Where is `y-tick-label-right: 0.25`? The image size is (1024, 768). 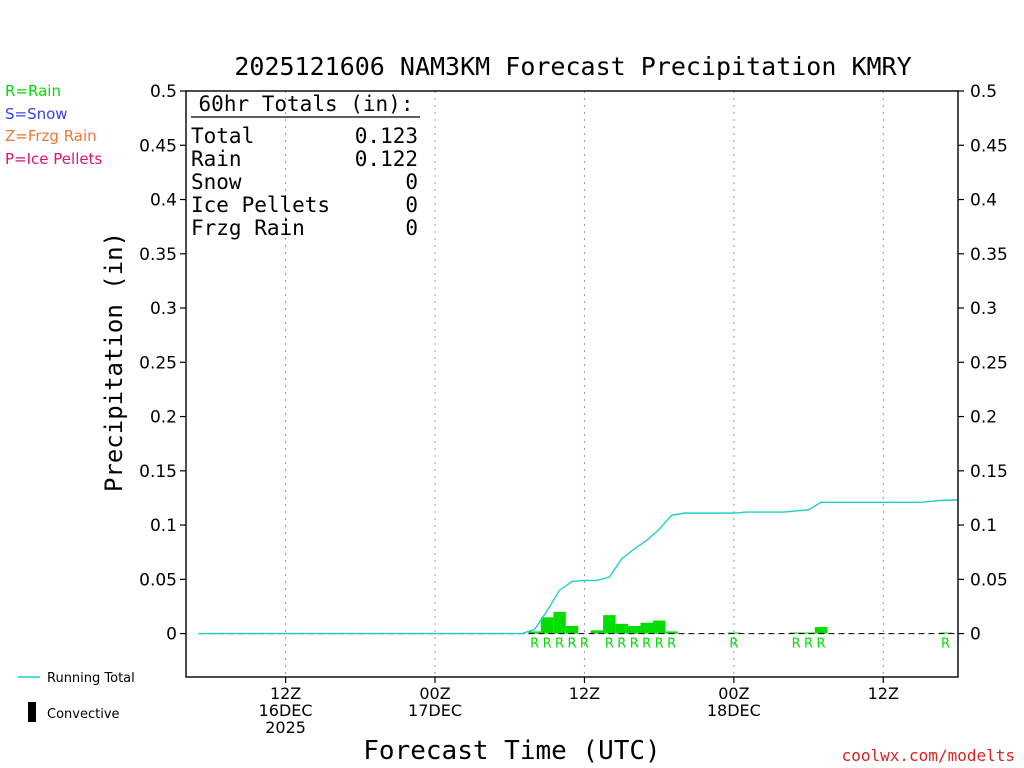
y-tick-label-right: 0.25 is located at coordinates (989, 363).